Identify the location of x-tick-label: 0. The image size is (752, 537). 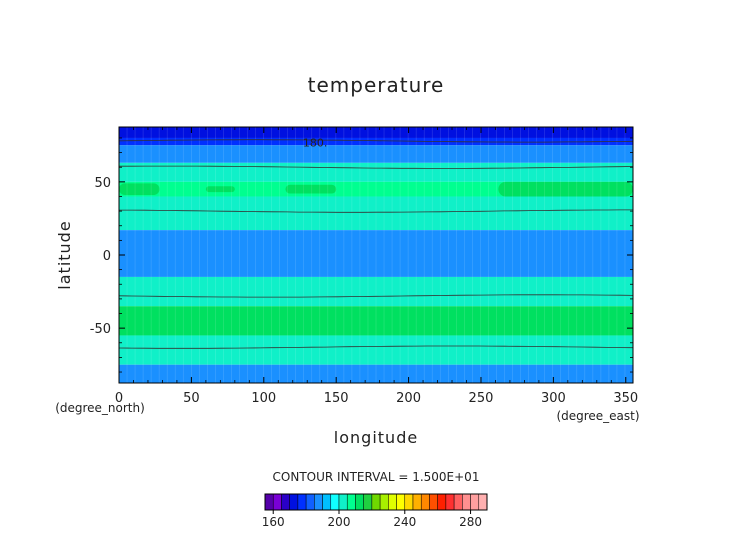
(119, 398).